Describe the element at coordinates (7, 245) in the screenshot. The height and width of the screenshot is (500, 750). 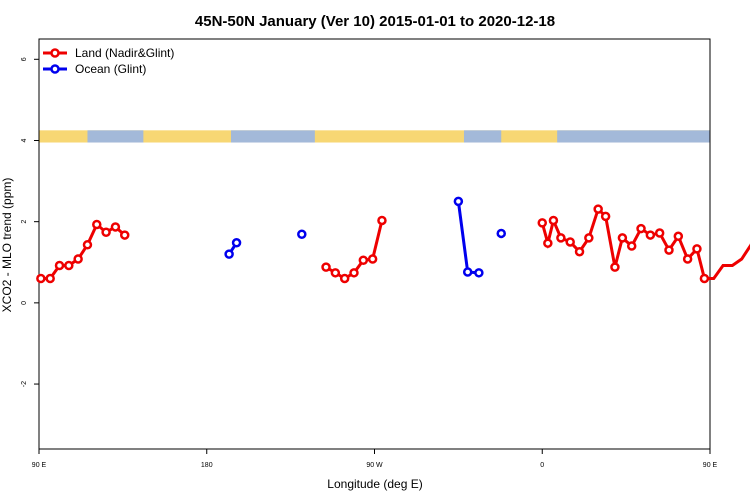
I see `y-axis-label: XCO2 - MLO trend (ppm)` at that location.